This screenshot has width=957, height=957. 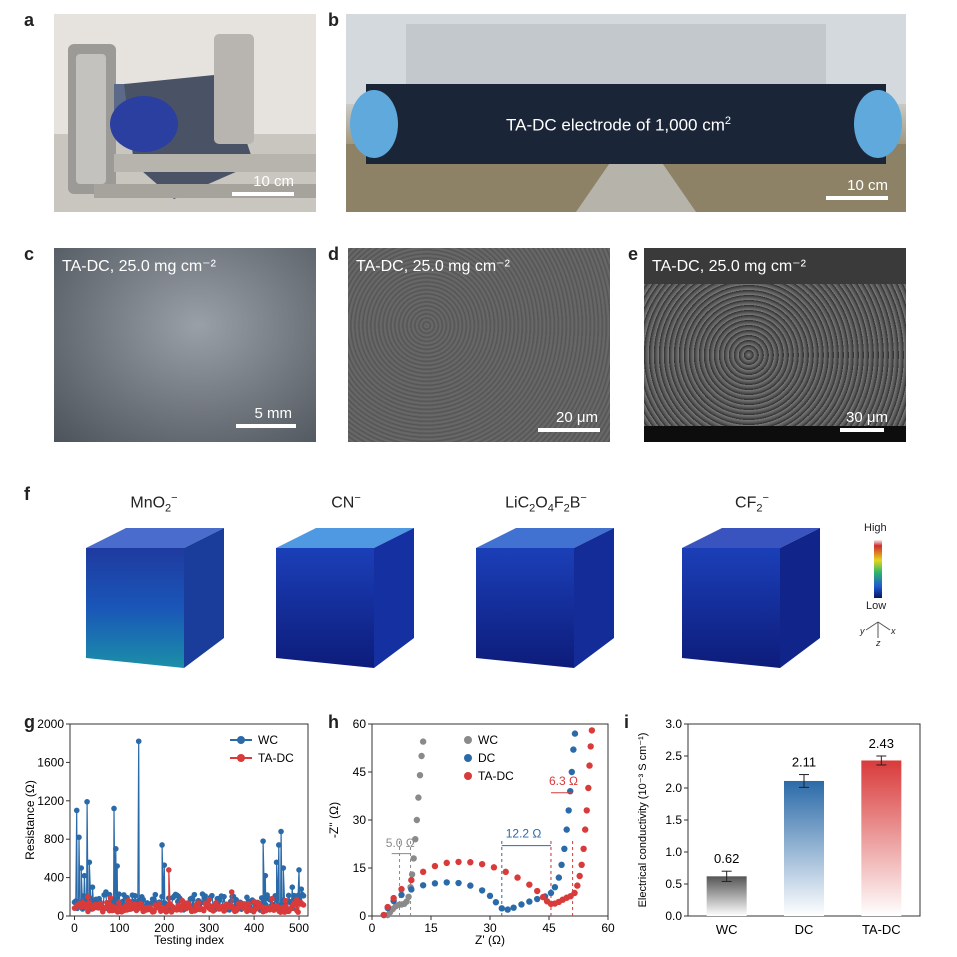 I want to click on x-tick-label: WC, so click(x=727, y=929).